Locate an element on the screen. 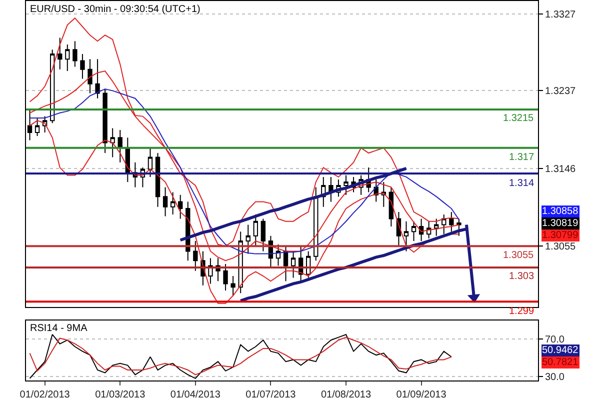 The width and height of the screenshot is (590, 400). x-tick-label: 01/08/2013 is located at coordinates (346, 394).